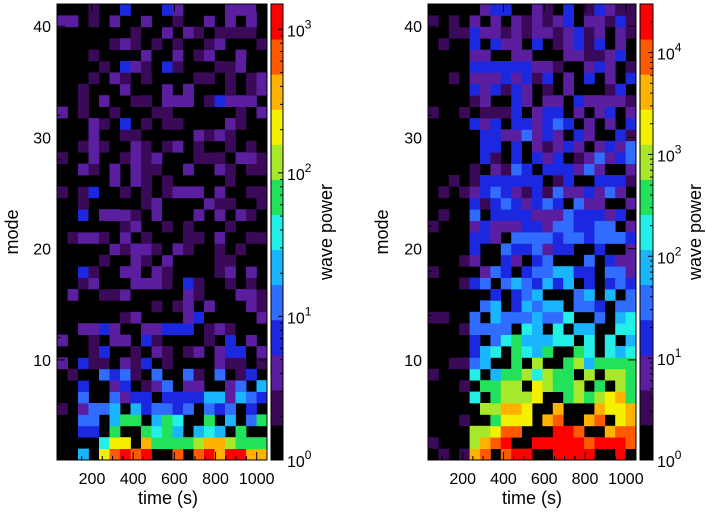 This screenshot has height=512, width=706. What do you see at coordinates (669, 153) in the screenshot?
I see `colorbar-tick-label: 10³` at bounding box center [669, 153].